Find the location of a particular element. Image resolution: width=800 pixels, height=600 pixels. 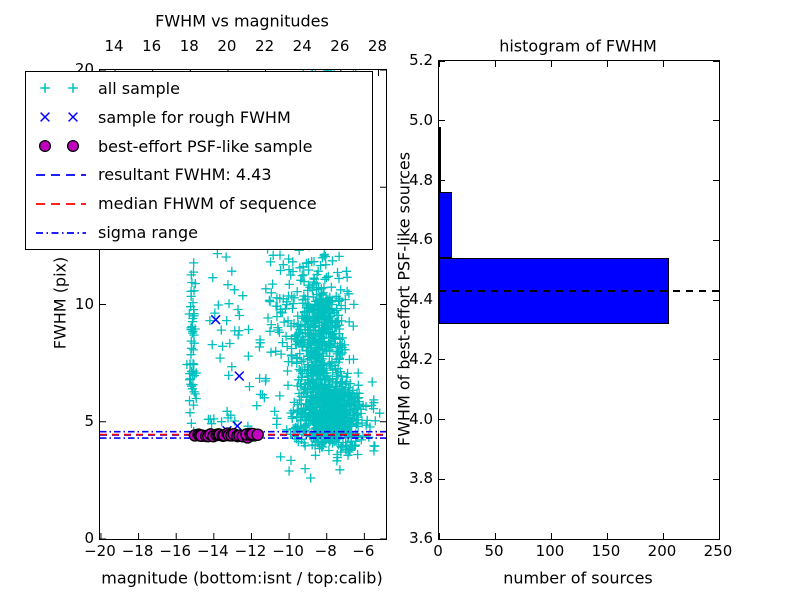

legend-item-label: sigma range is located at coordinates (148, 233).